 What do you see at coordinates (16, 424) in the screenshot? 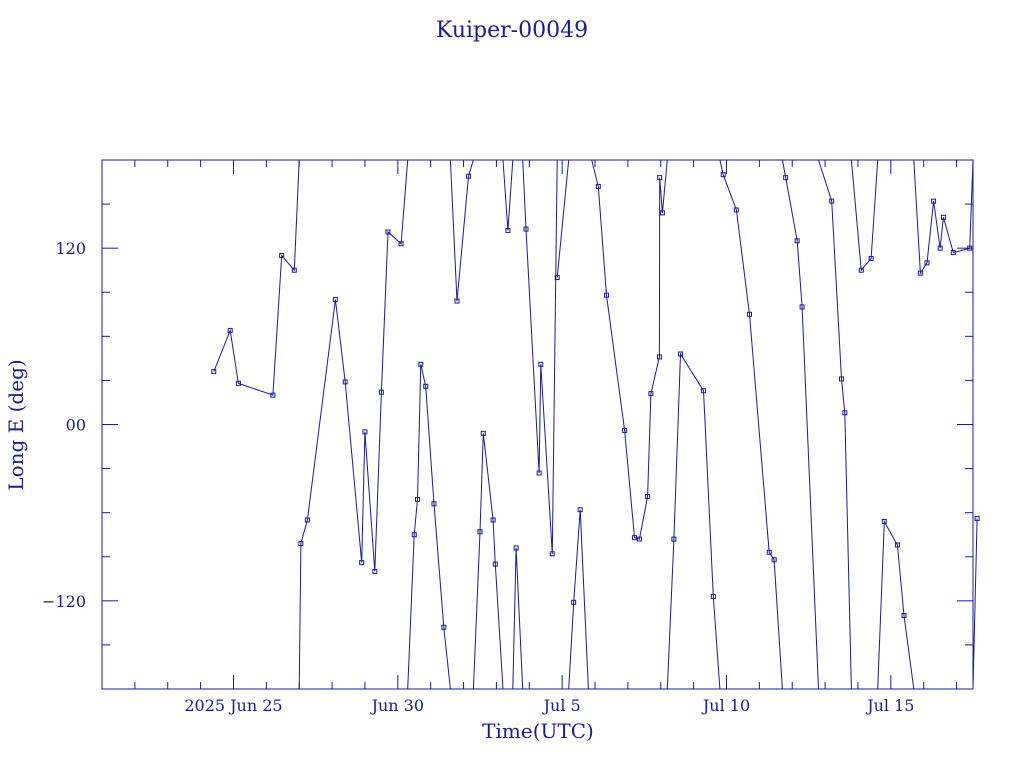
I see `y-axis-label: Long E (deg)` at bounding box center [16, 424].